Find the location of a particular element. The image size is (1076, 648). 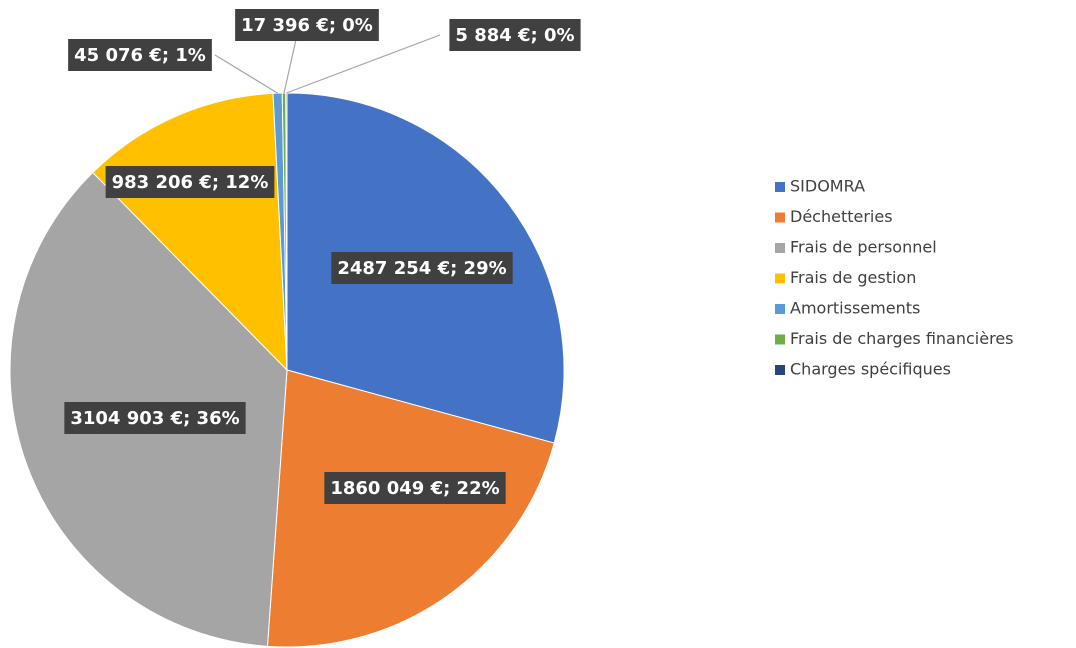

data-label: 17 396 €; 0% is located at coordinates (307, 25).